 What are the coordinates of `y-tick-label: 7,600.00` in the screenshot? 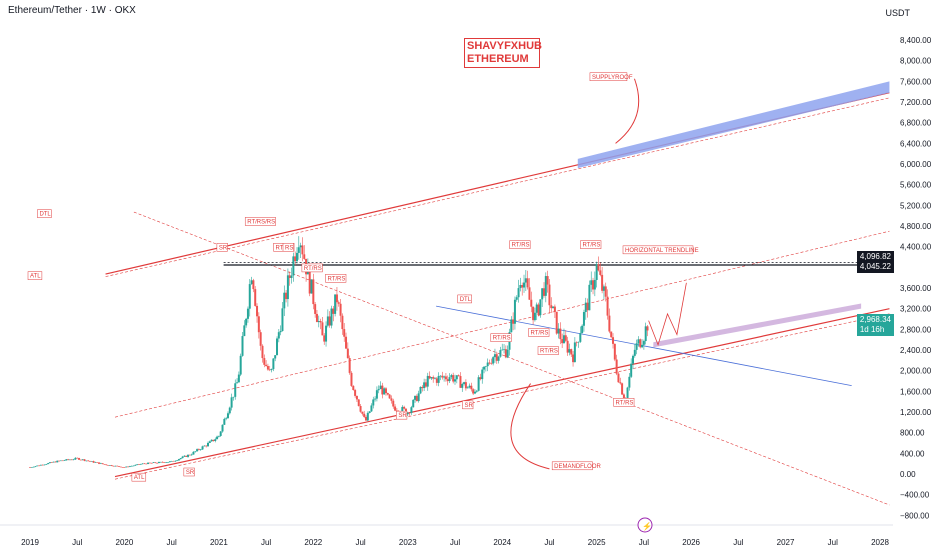 It's located at (916, 81).